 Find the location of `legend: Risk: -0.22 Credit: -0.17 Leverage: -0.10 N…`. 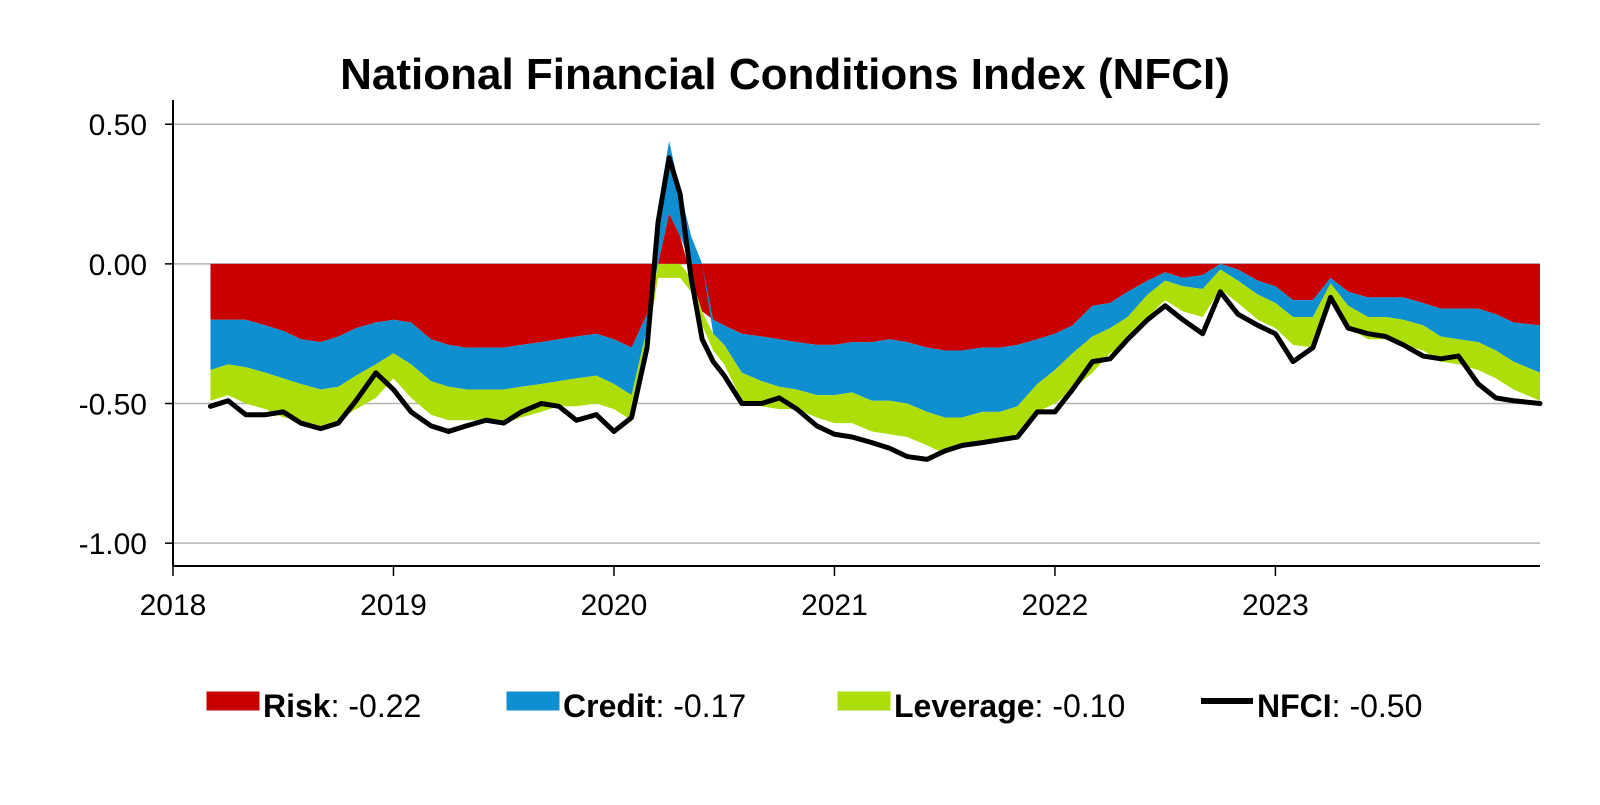

legend: Risk: -0.22 Credit: -0.17 Leverage: -0.10 N… is located at coordinates (814, 706).